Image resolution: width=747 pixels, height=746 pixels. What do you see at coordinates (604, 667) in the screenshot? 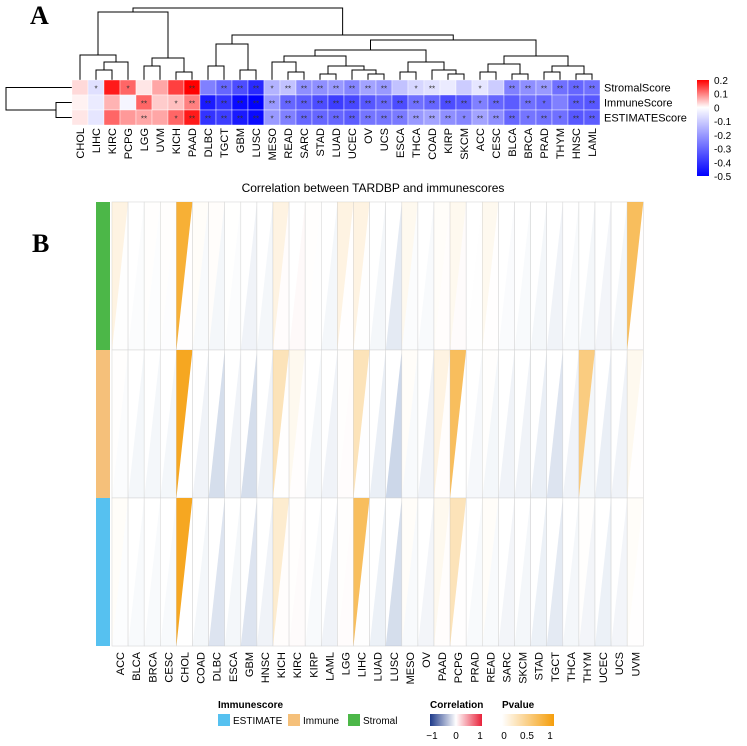
I see `panel-b-column-label: UCEC` at bounding box center [604, 667].